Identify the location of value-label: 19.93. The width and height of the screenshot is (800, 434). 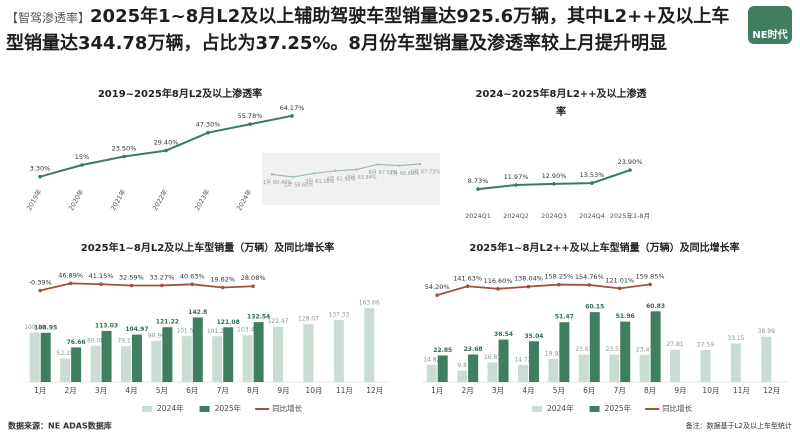
(553, 353).